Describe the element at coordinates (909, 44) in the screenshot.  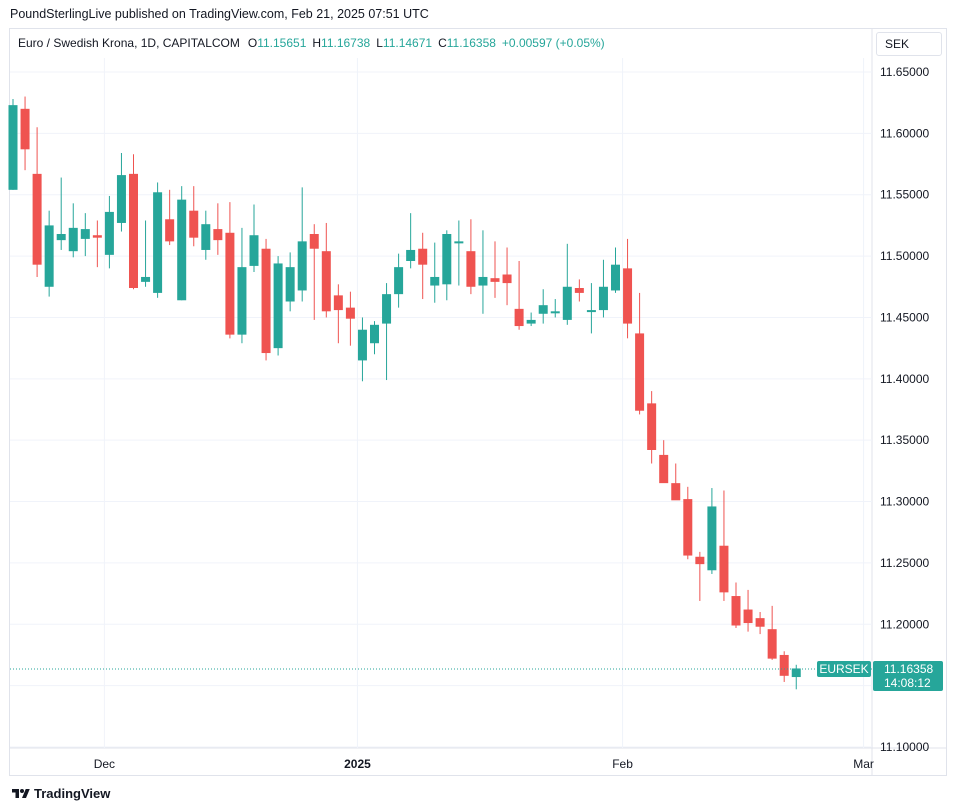
I see `currency-unit-button: SEK` at that location.